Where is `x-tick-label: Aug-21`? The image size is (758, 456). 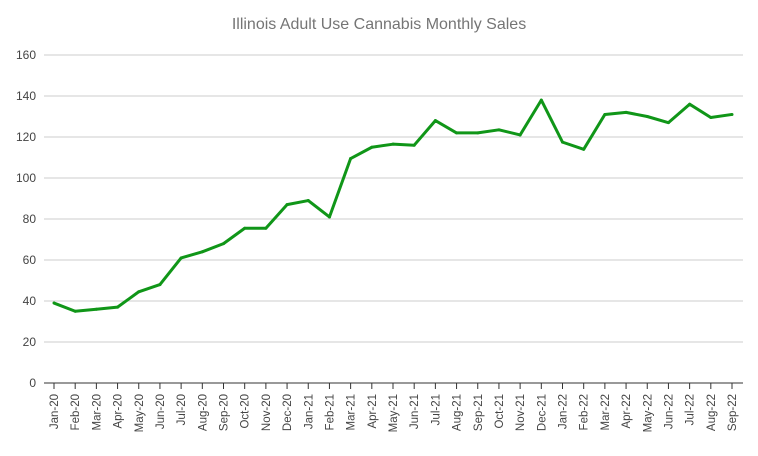
x-tick-label: Aug-21 is located at coordinates (458, 412).